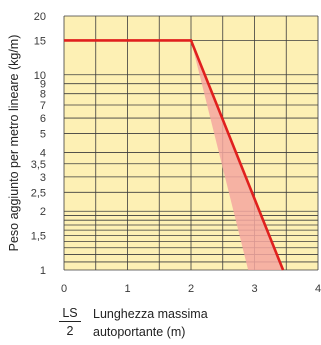  I want to click on x-axis-description-line-2: autoportante (m), so click(139, 332).